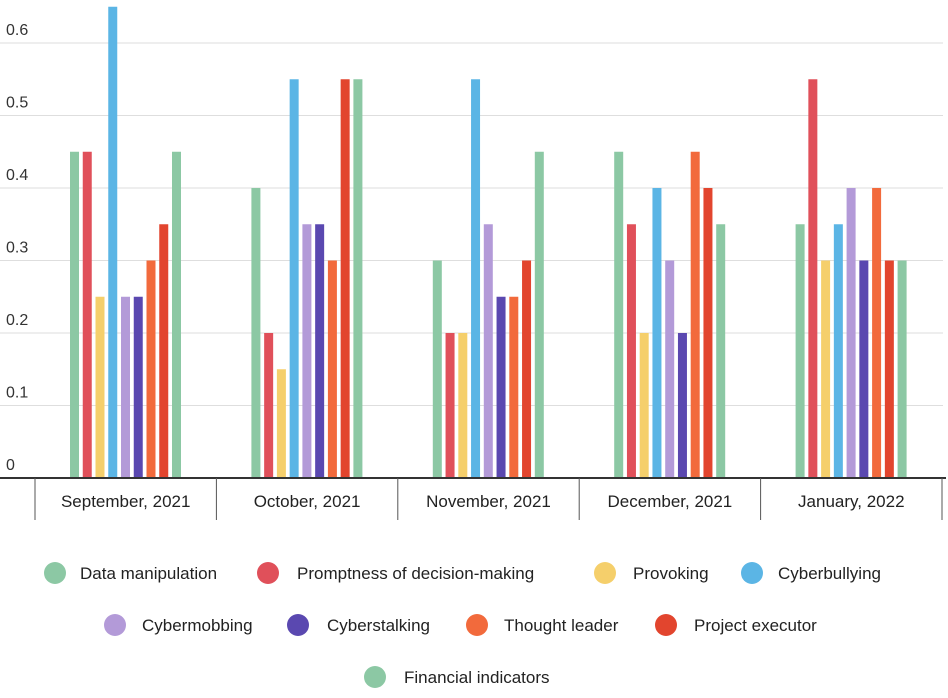 The width and height of the screenshot is (948, 698). What do you see at coordinates (755, 625) in the screenshot?
I see `legend-label-project-executor: Project executor` at bounding box center [755, 625].